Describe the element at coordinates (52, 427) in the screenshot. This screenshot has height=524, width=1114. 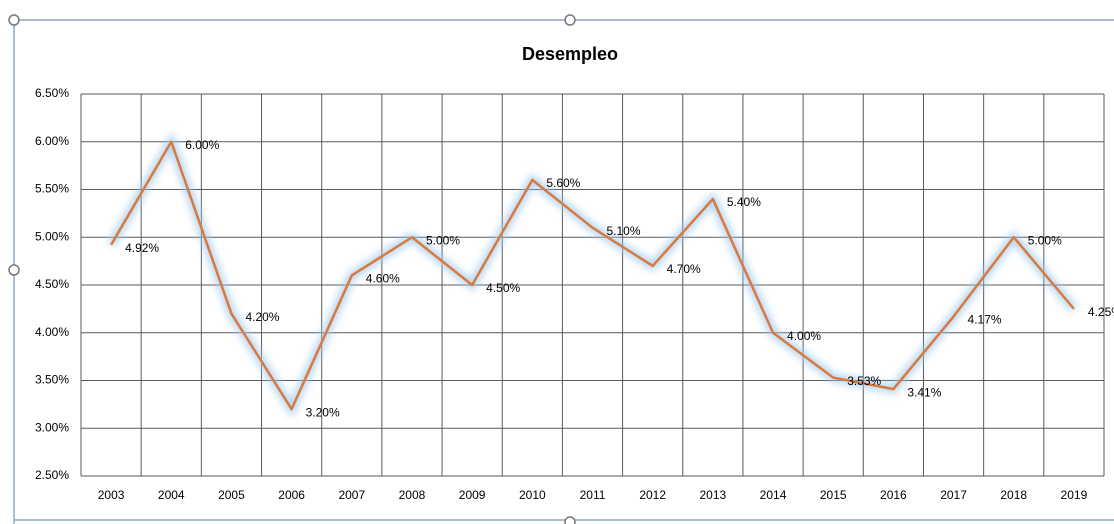
I see `y-tick-label: 3.00%` at that location.